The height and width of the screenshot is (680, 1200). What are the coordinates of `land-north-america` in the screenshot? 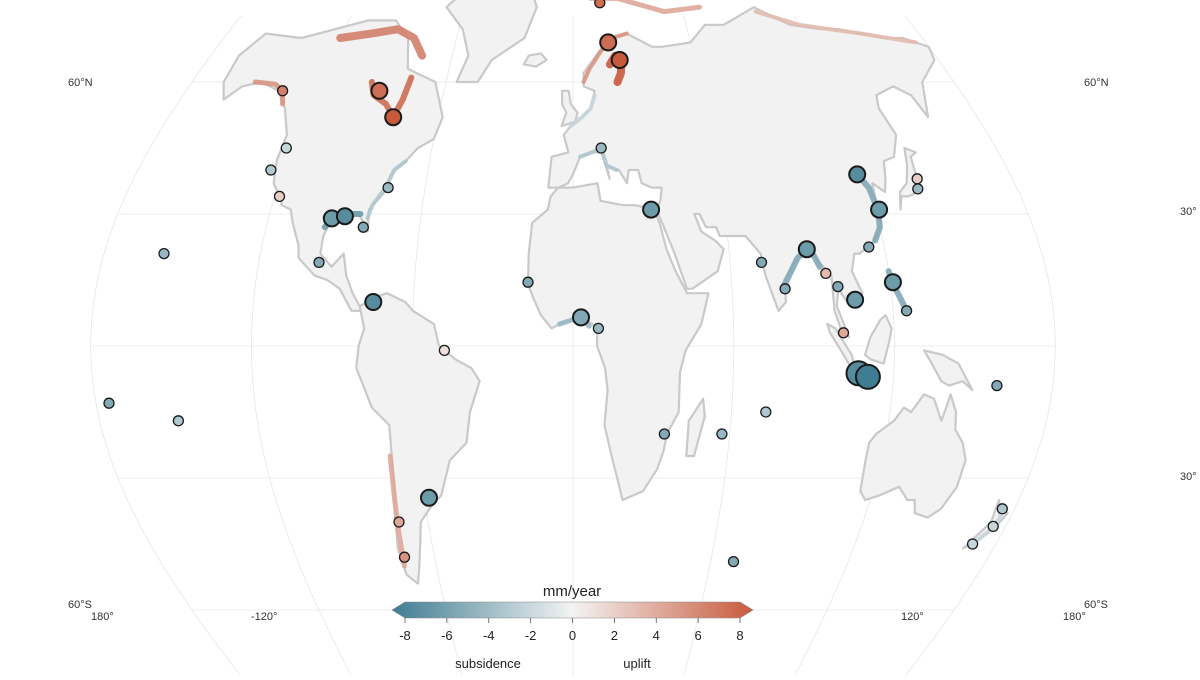 It's located at (333, 165).